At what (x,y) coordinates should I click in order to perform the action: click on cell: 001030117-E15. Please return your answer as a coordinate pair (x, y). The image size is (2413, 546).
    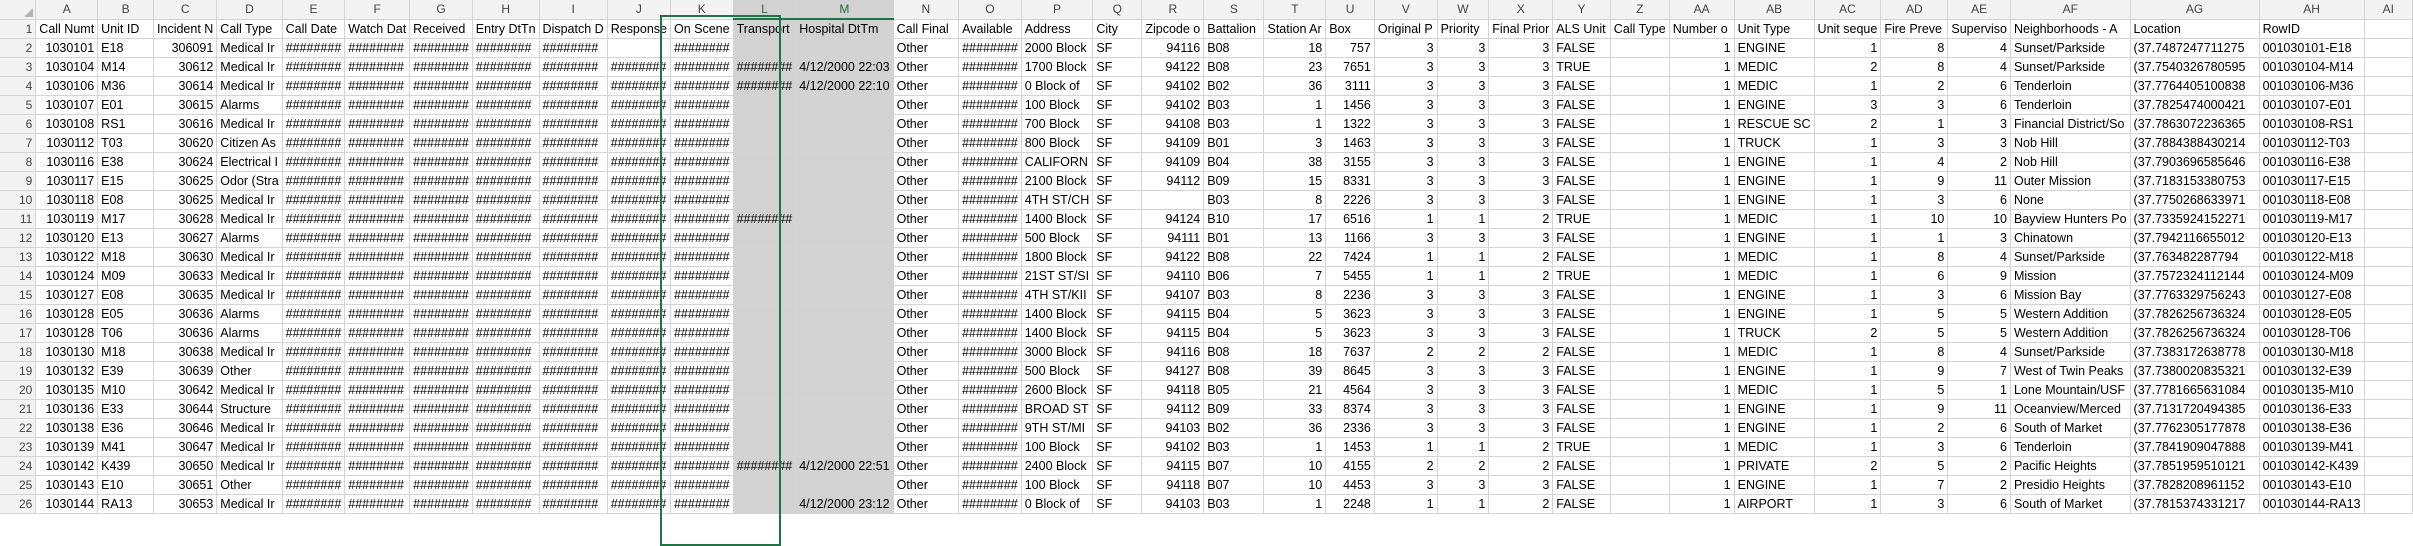
    Looking at the image, I should click on (2312, 181).